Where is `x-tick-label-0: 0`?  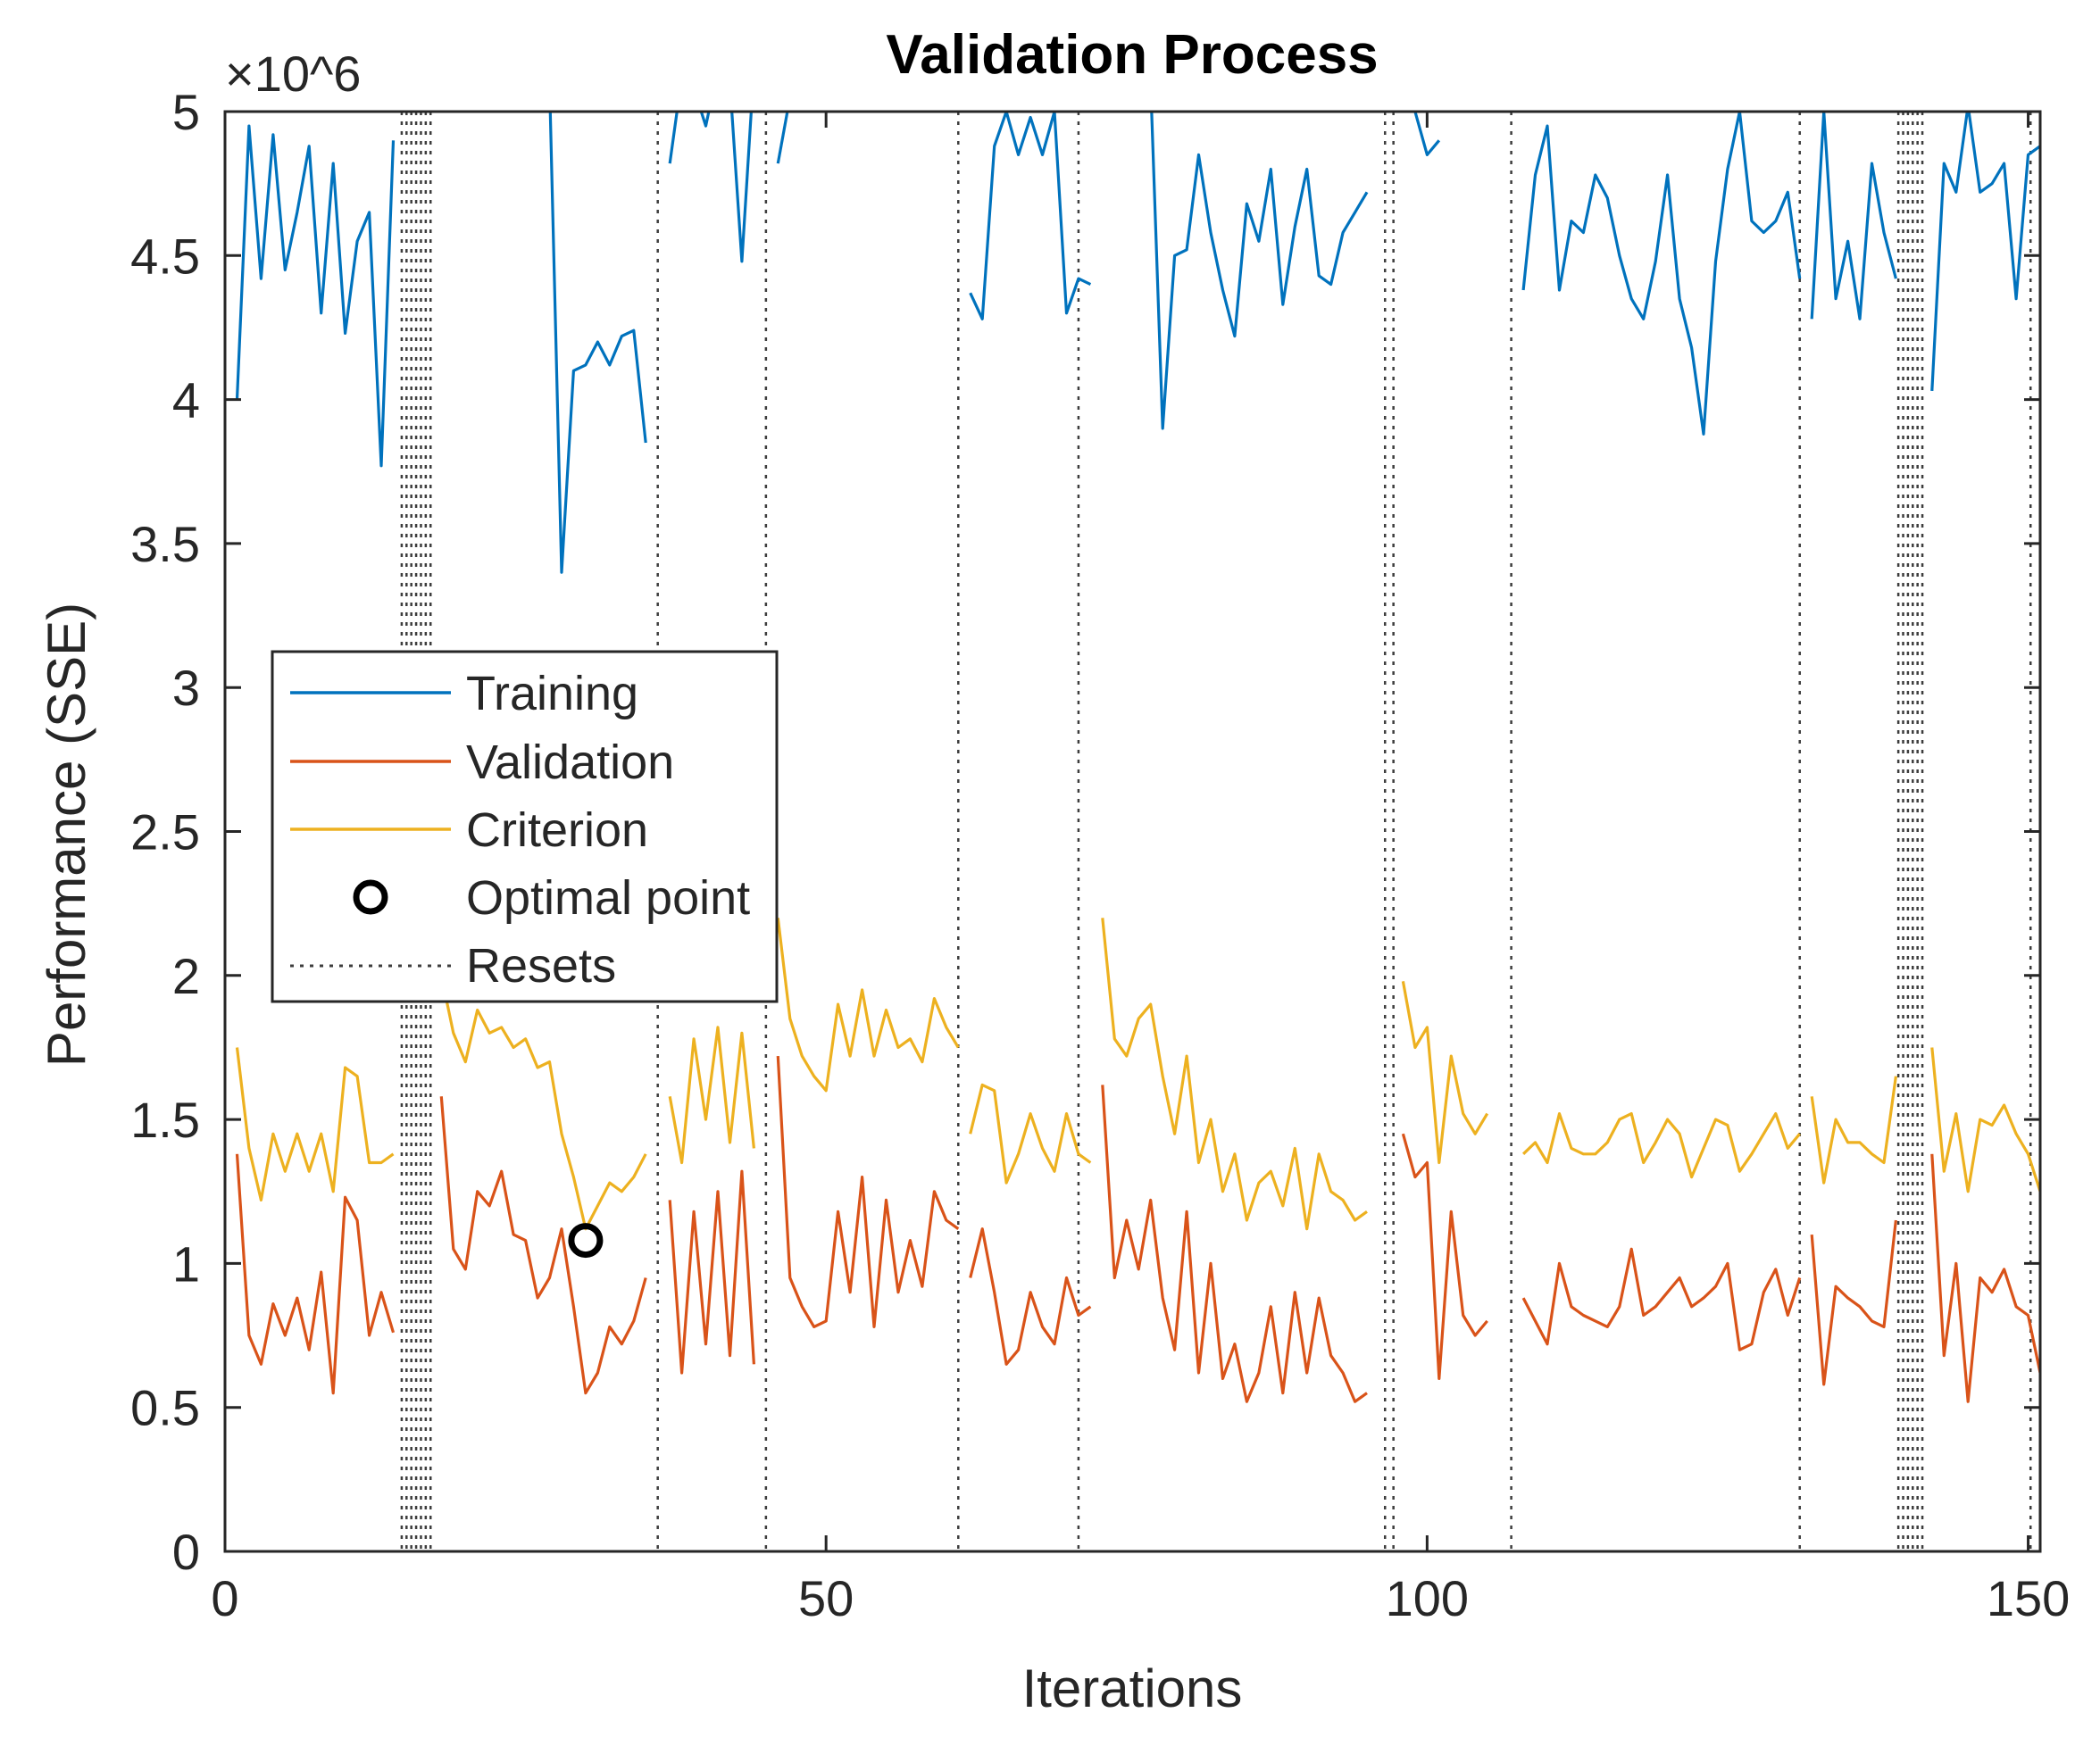 x-tick-label-0: 0 is located at coordinates (225, 1598).